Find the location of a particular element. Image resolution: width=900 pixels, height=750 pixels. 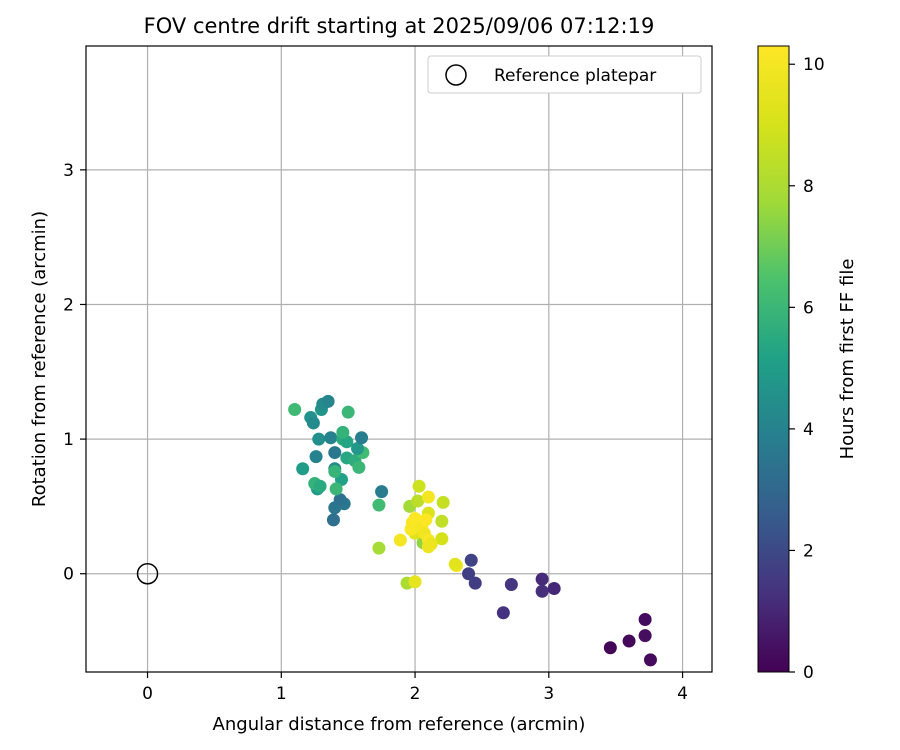

x-axis-label: Angular distance from reference (arcmin) is located at coordinates (399, 724).